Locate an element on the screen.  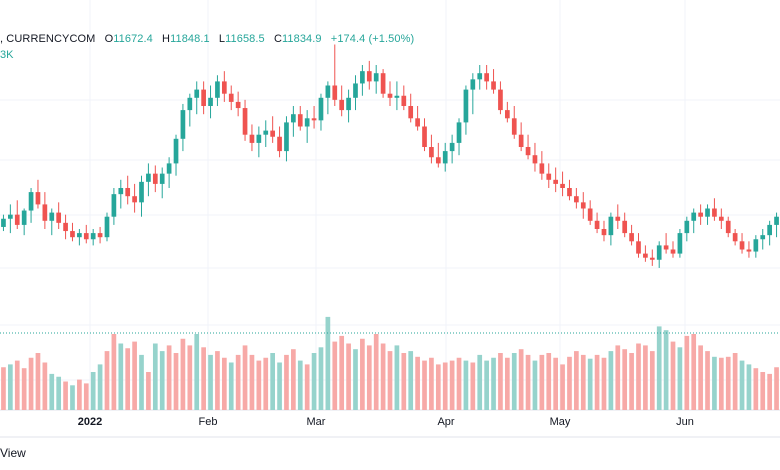
x-tick-apr: Apr is located at coordinates (446, 422).